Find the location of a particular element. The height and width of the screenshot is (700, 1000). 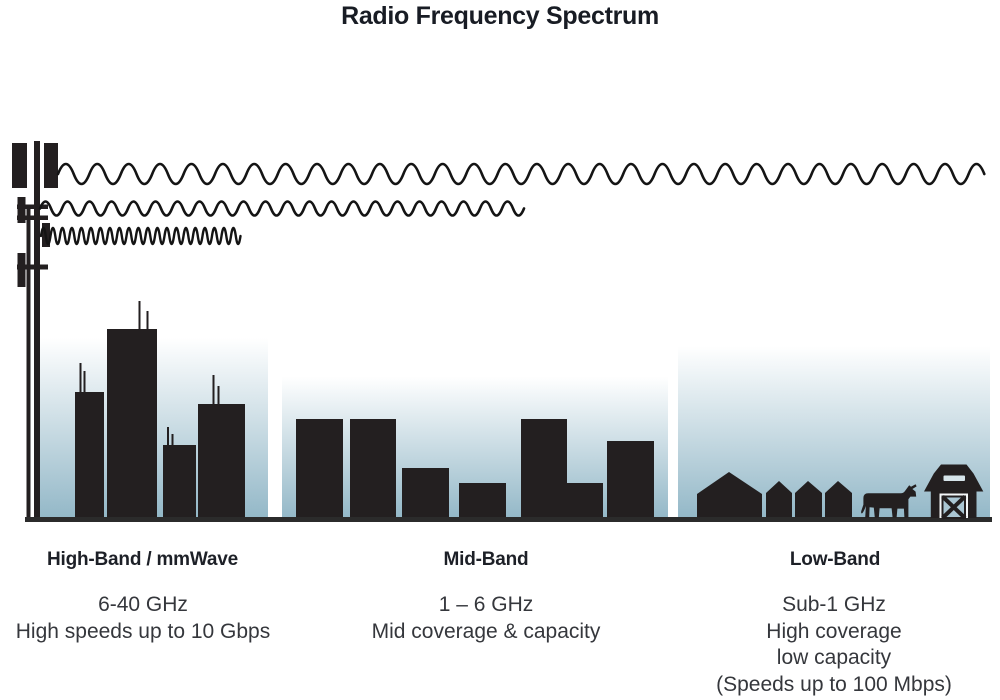

diagram-title: Radio Frequency Spectrum is located at coordinates (500, 16).